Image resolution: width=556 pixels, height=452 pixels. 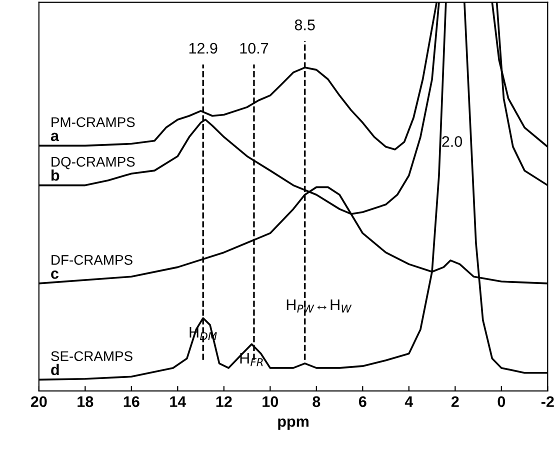 What do you see at coordinates (304, 25) in the screenshot?
I see `ref-line-label: 8.5` at bounding box center [304, 25].